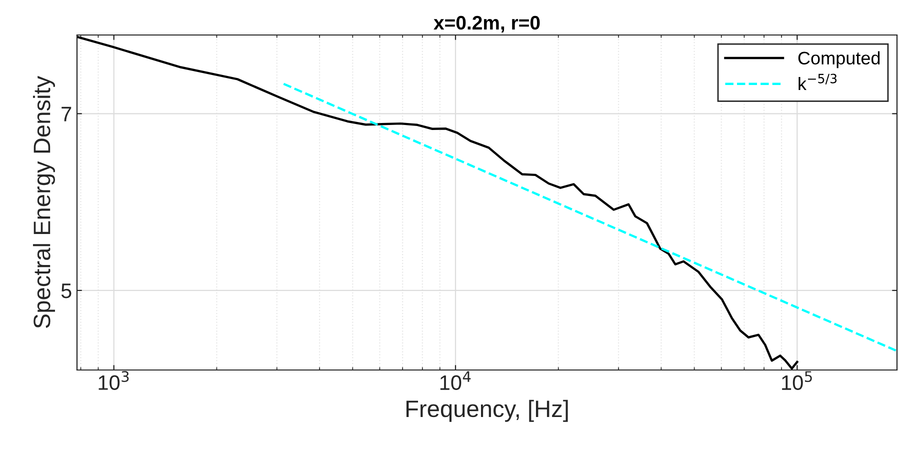 The width and height of the screenshot is (899, 464). I want to click on y-tick-label: 5, so click(66, 291).